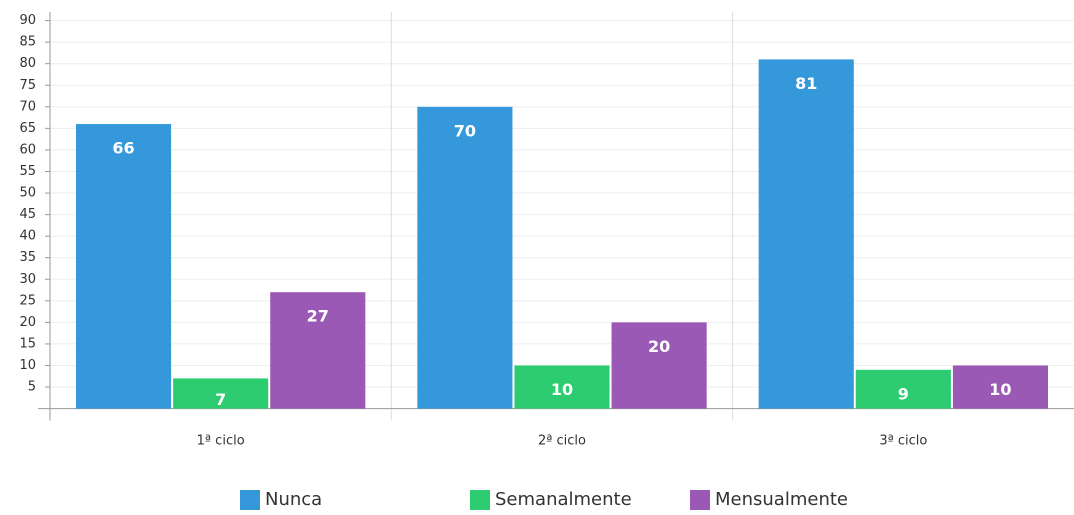  I want to click on legend-label: Semanalmente, so click(563, 499).